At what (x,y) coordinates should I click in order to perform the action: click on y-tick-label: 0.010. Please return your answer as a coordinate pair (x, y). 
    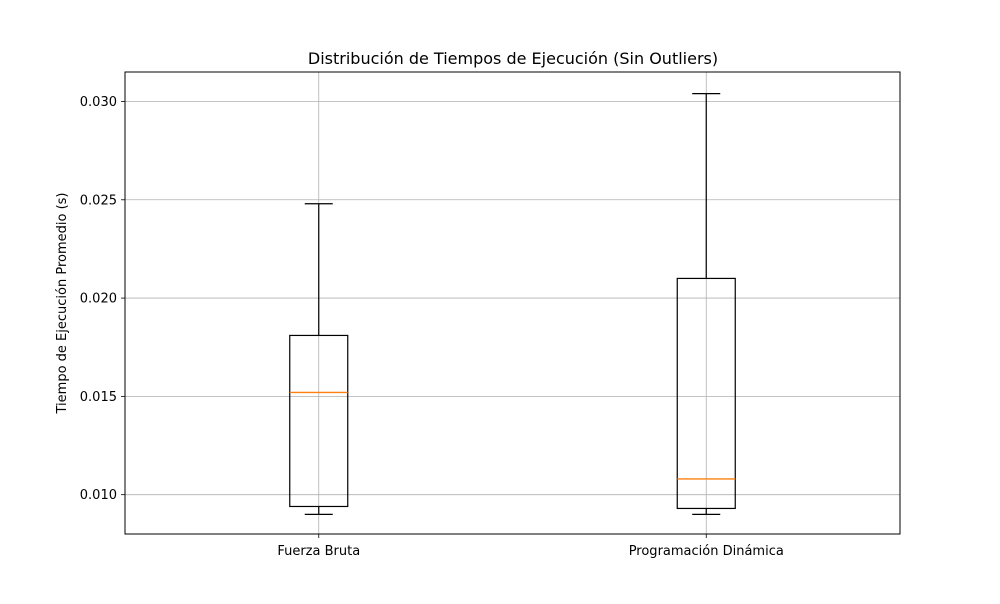
    Looking at the image, I should click on (98, 495).